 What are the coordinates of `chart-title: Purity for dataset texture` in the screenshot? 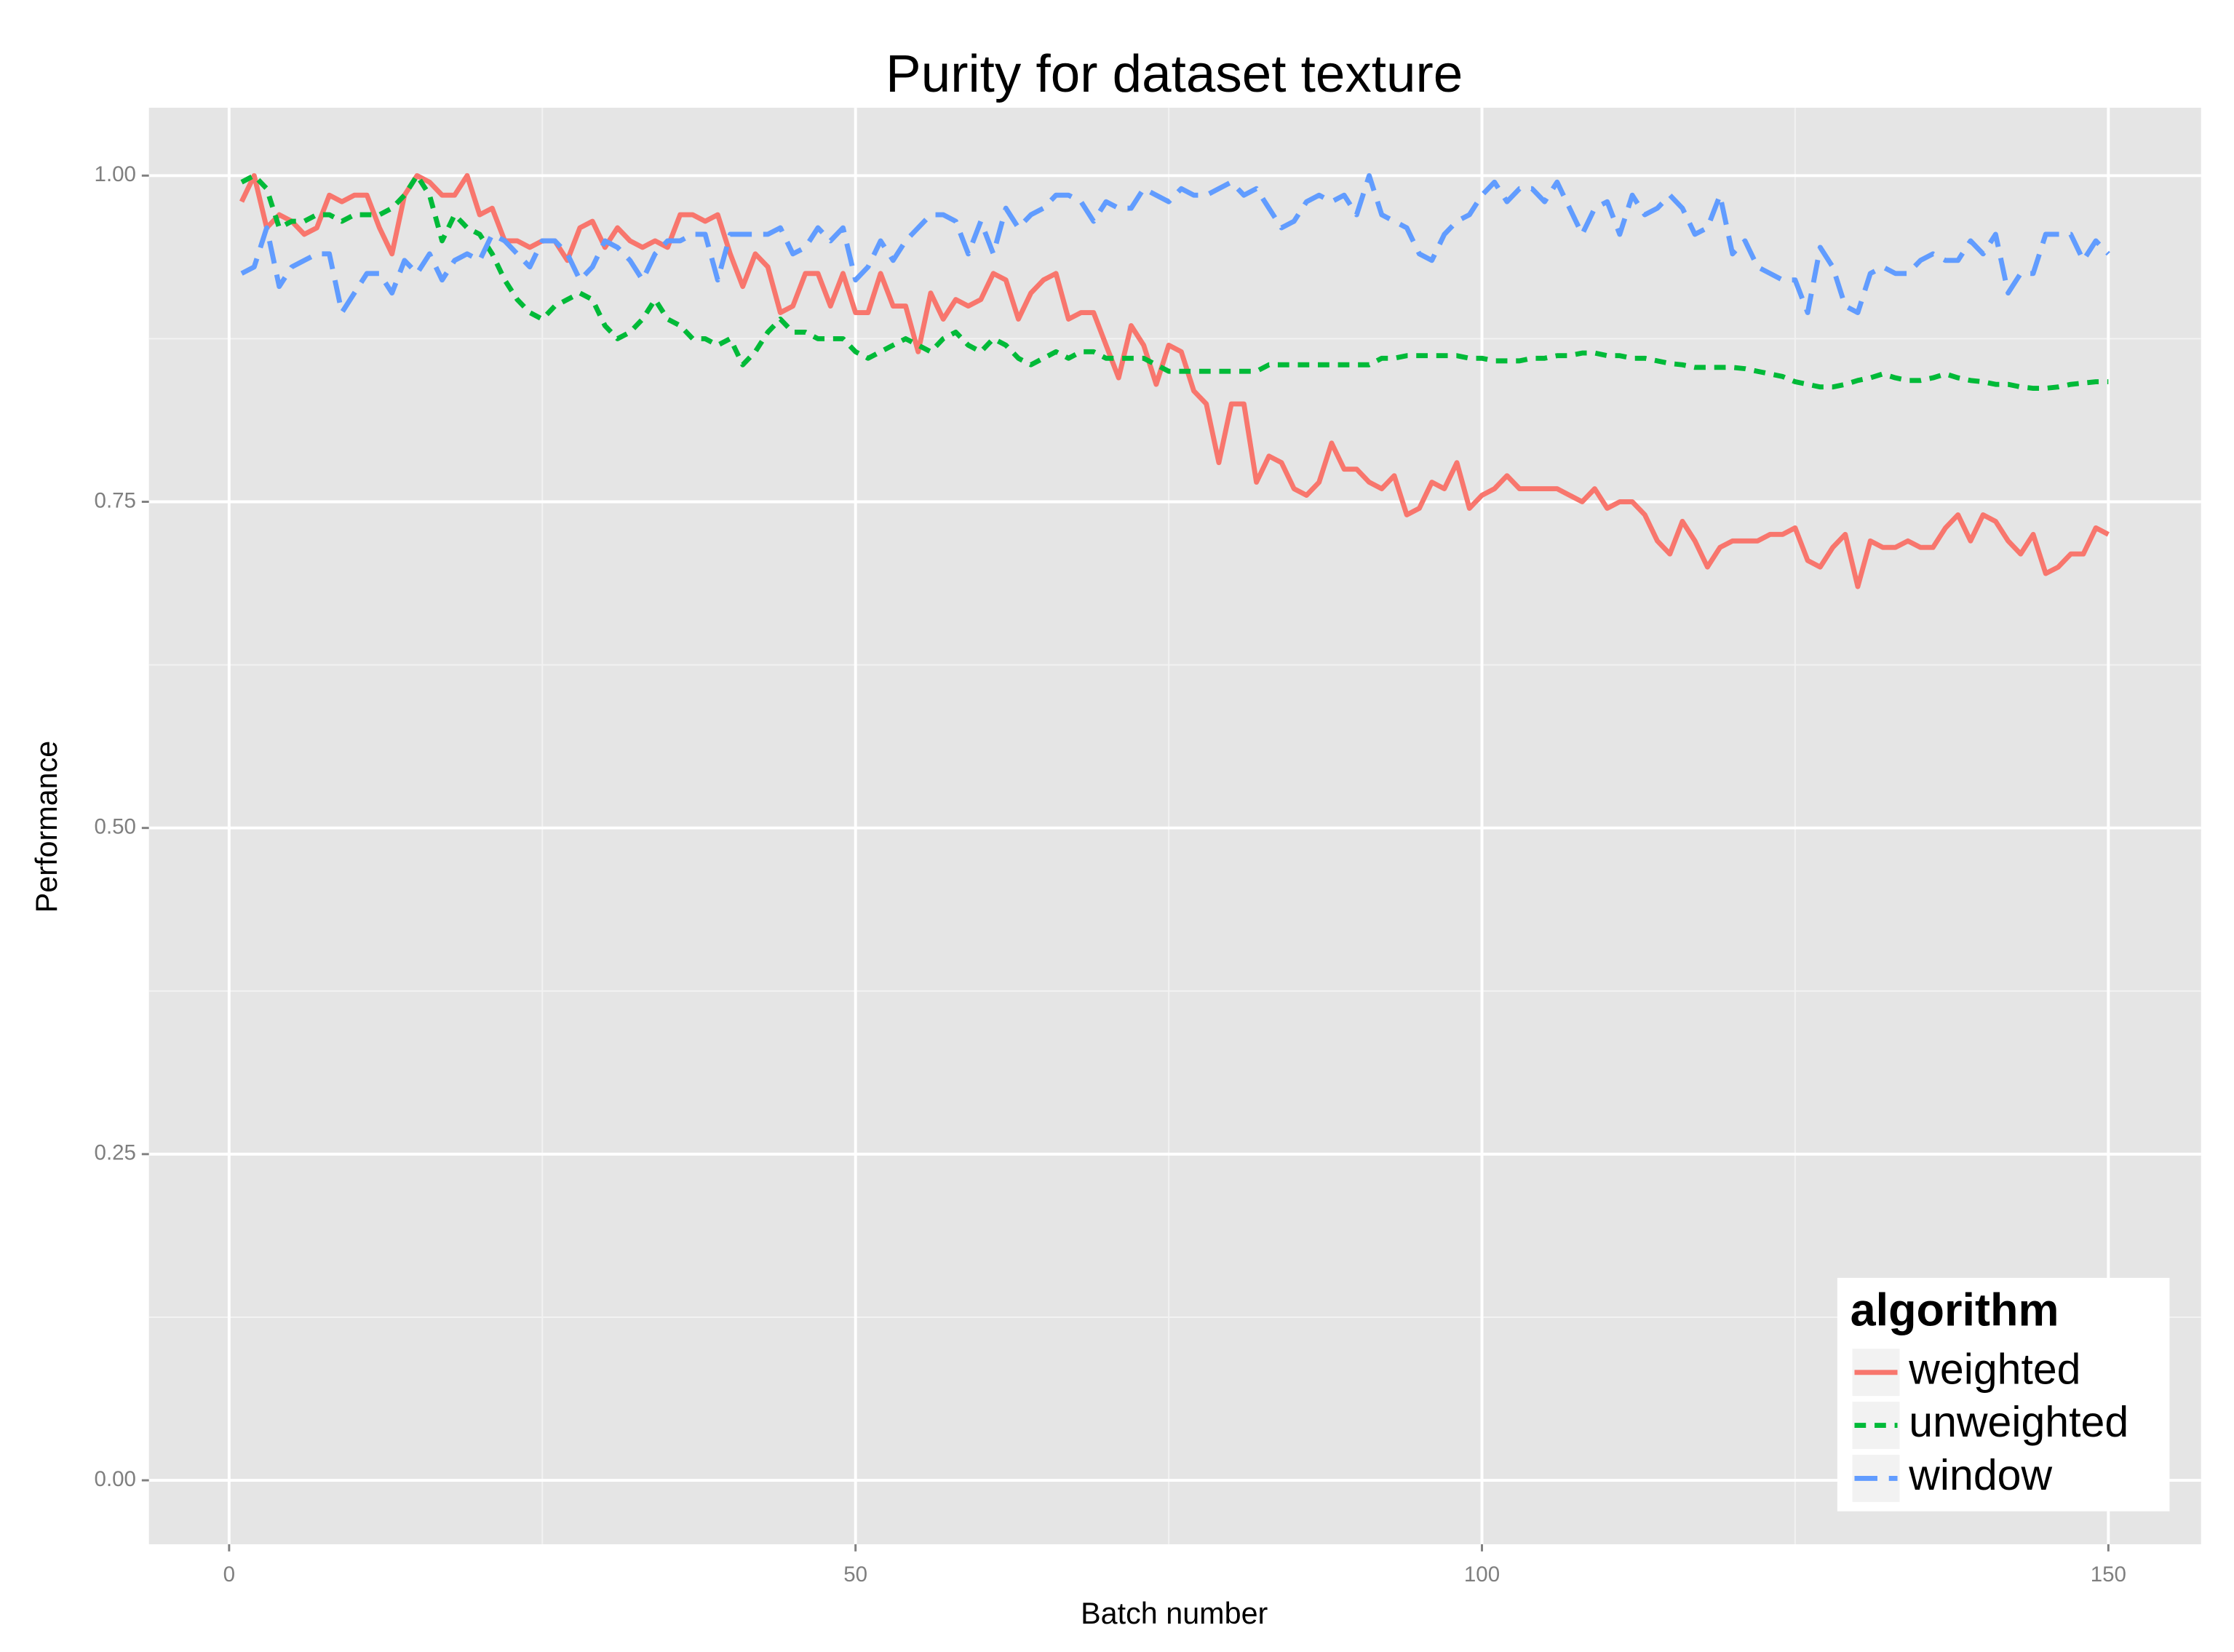 It's located at (1174, 73).